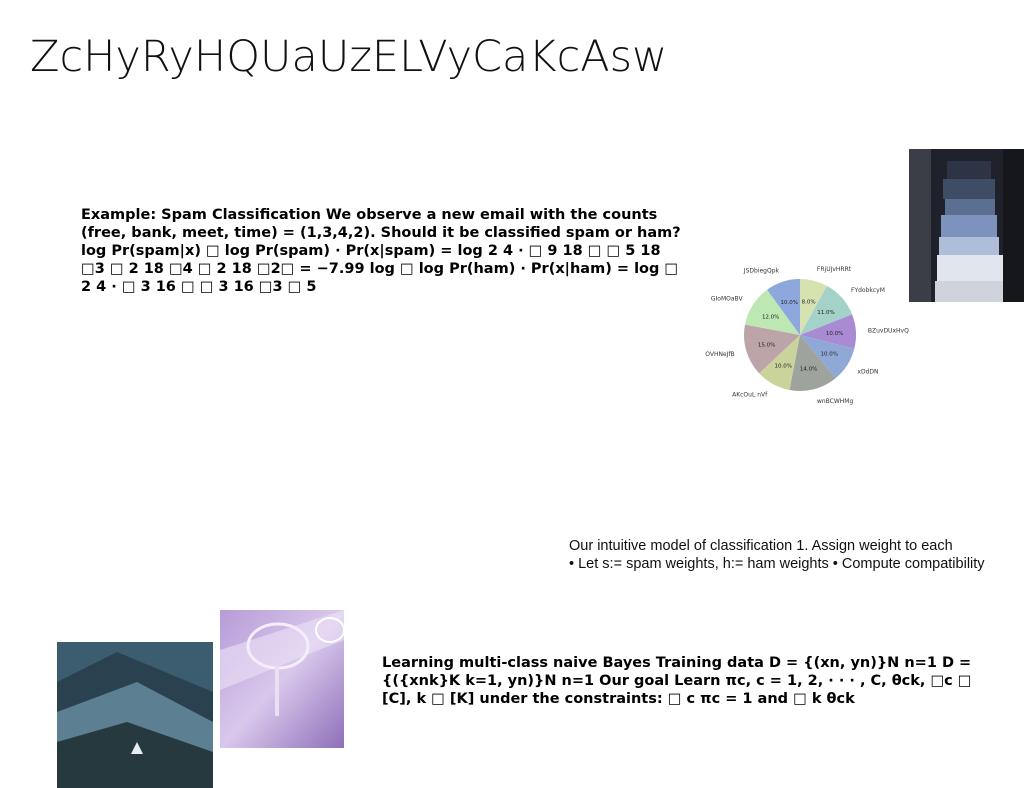  What do you see at coordinates (809, 302) in the screenshot?
I see `pie-percent-label: 8.0%` at bounding box center [809, 302].